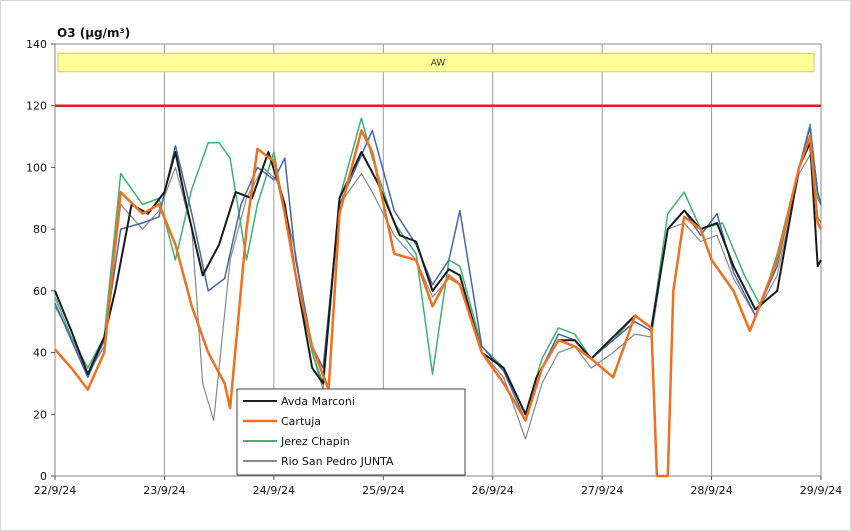 The width and height of the screenshot is (851, 531). What do you see at coordinates (40, 291) in the screenshot?
I see `y-tick-label-3: 60` at bounding box center [40, 291].